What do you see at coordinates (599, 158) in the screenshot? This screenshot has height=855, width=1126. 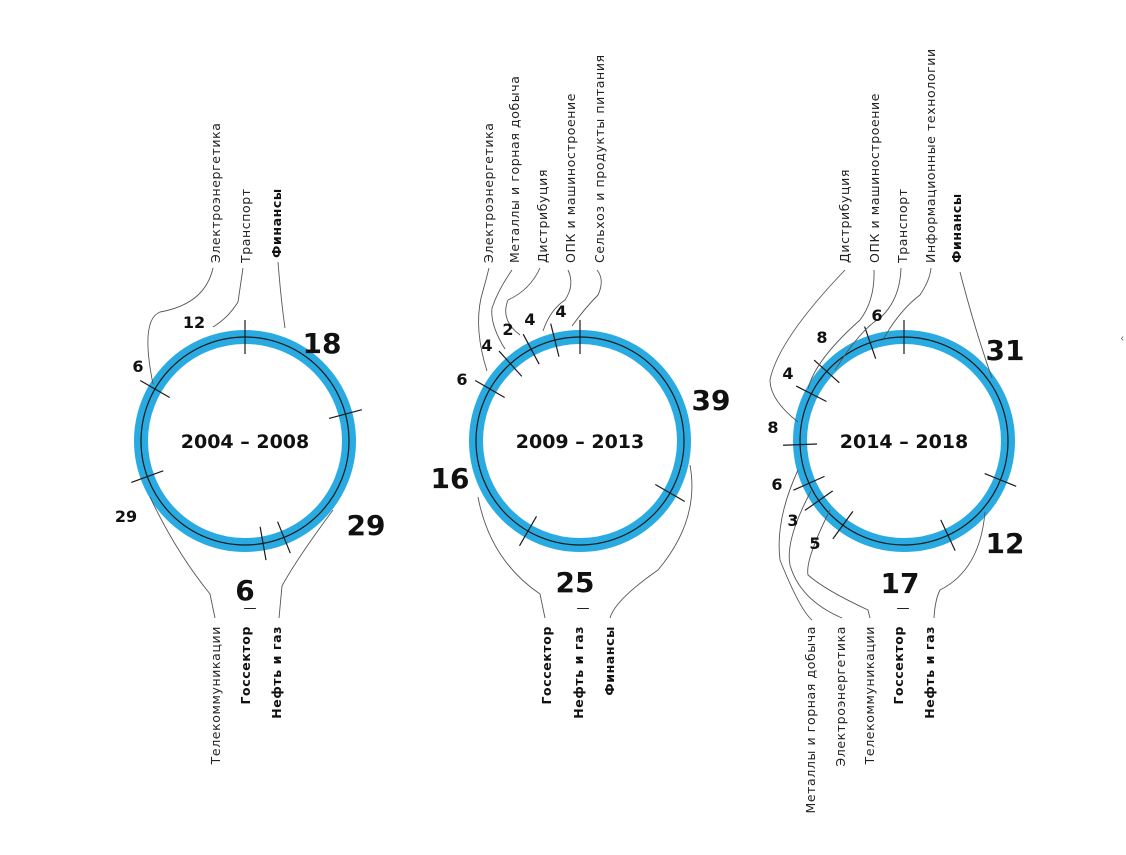 I see `segment-label: Сельхоз и продукты питания` at bounding box center [599, 158].